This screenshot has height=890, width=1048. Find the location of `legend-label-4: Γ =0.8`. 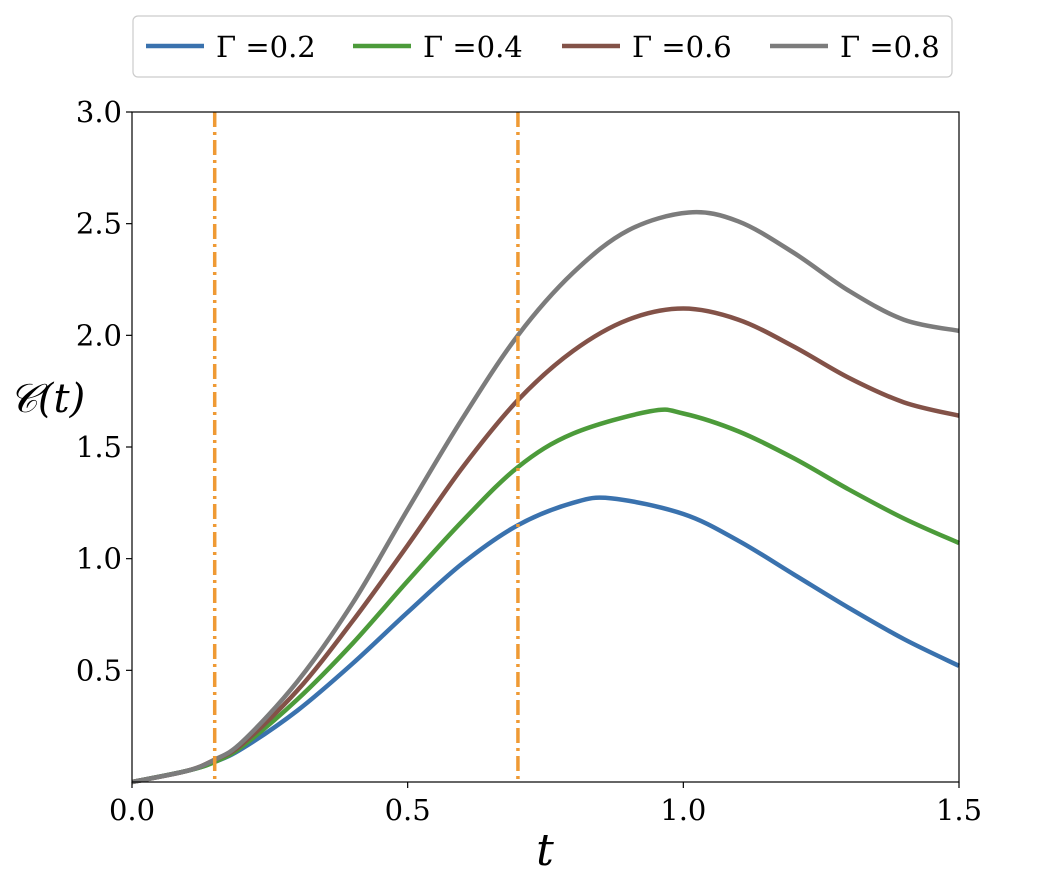

legend-label-4: Γ =0.8 is located at coordinates (890, 47).